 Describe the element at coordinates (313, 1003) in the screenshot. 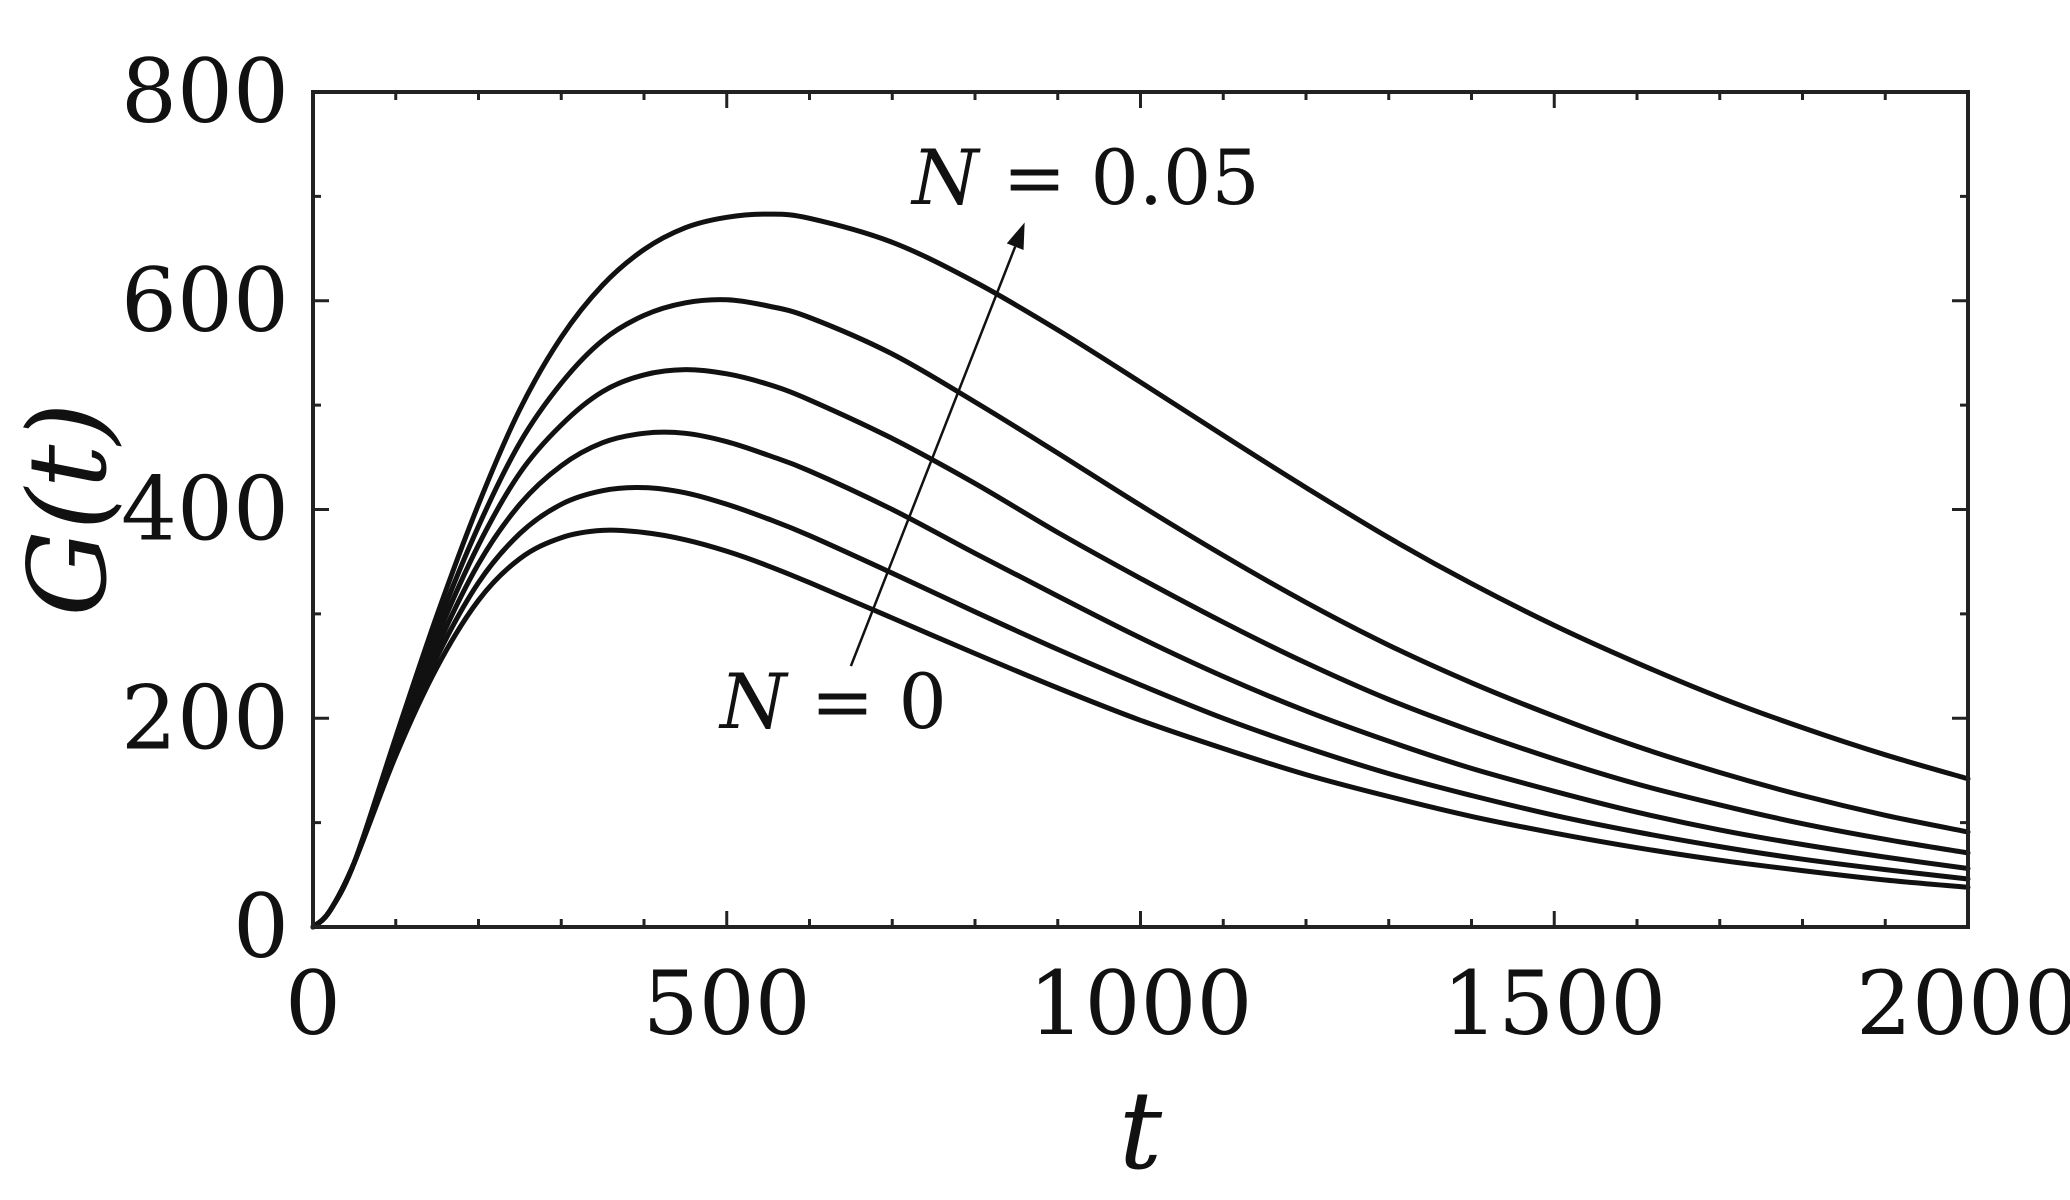

I see `x-tick-label: 0` at that location.